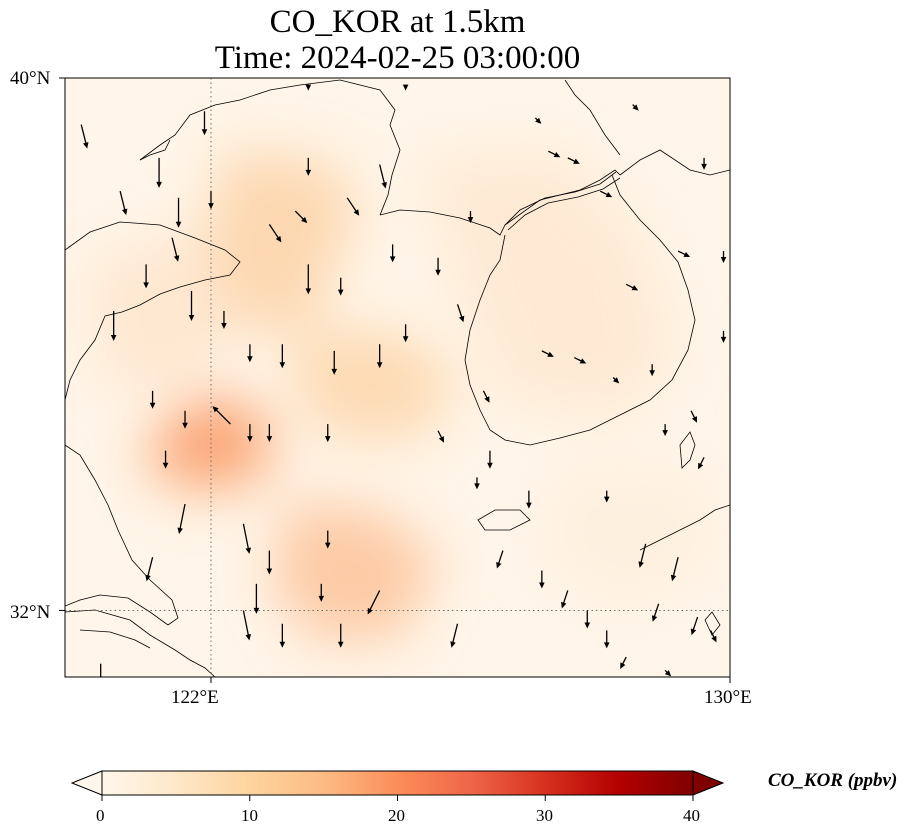  What do you see at coordinates (249, 815) in the screenshot?
I see `colorbar-tick-label-10: 10` at bounding box center [249, 815].